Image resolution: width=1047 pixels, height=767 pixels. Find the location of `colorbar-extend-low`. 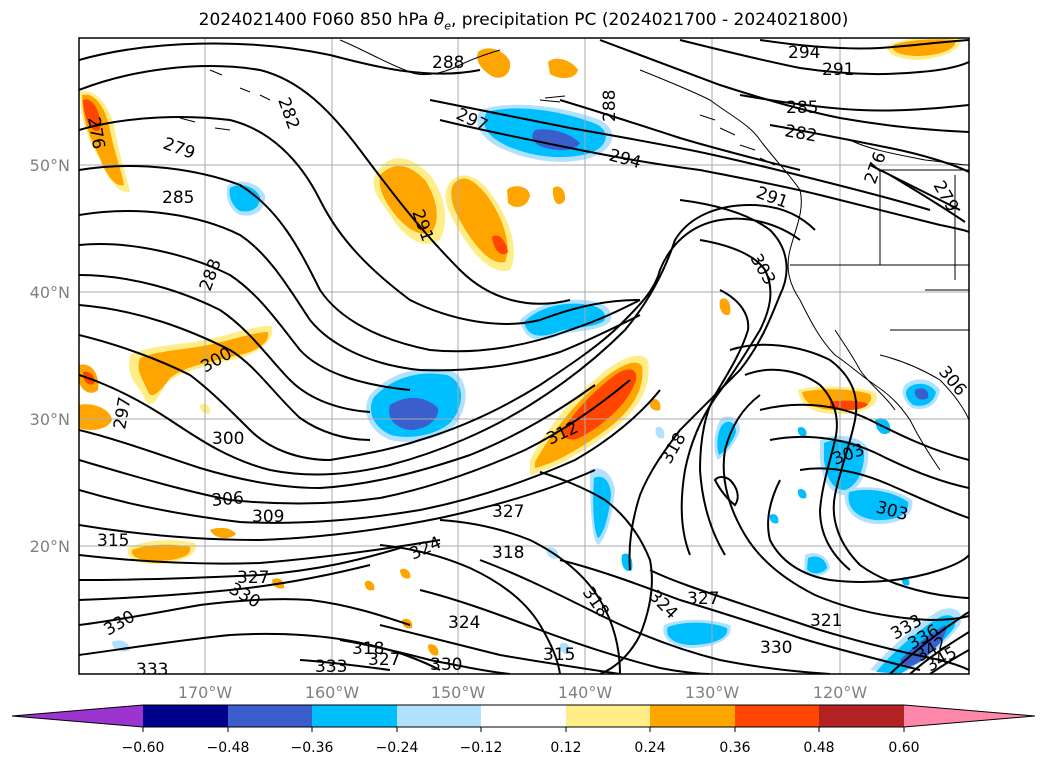

colorbar-extend-low is located at coordinates (77, 716).